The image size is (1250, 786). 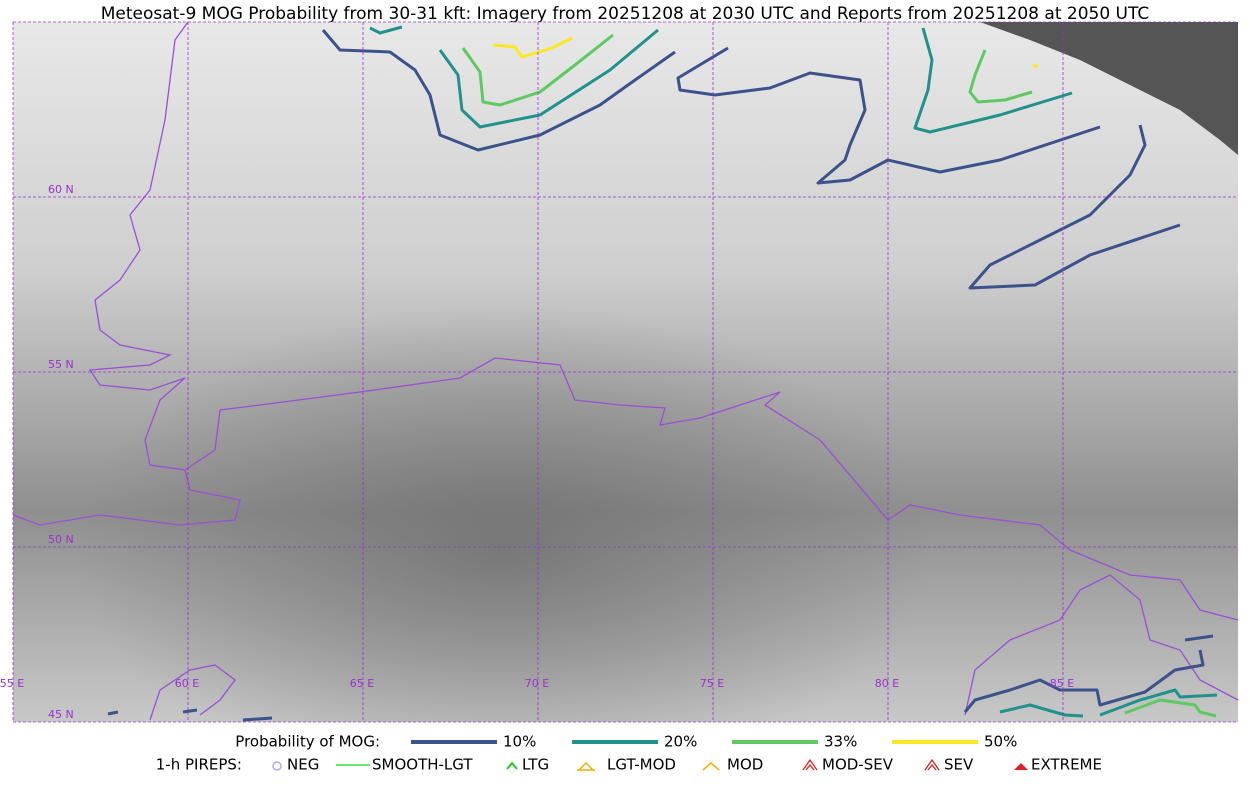 What do you see at coordinates (303, 765) in the screenshot?
I see `pirep-label: NEG` at bounding box center [303, 765].